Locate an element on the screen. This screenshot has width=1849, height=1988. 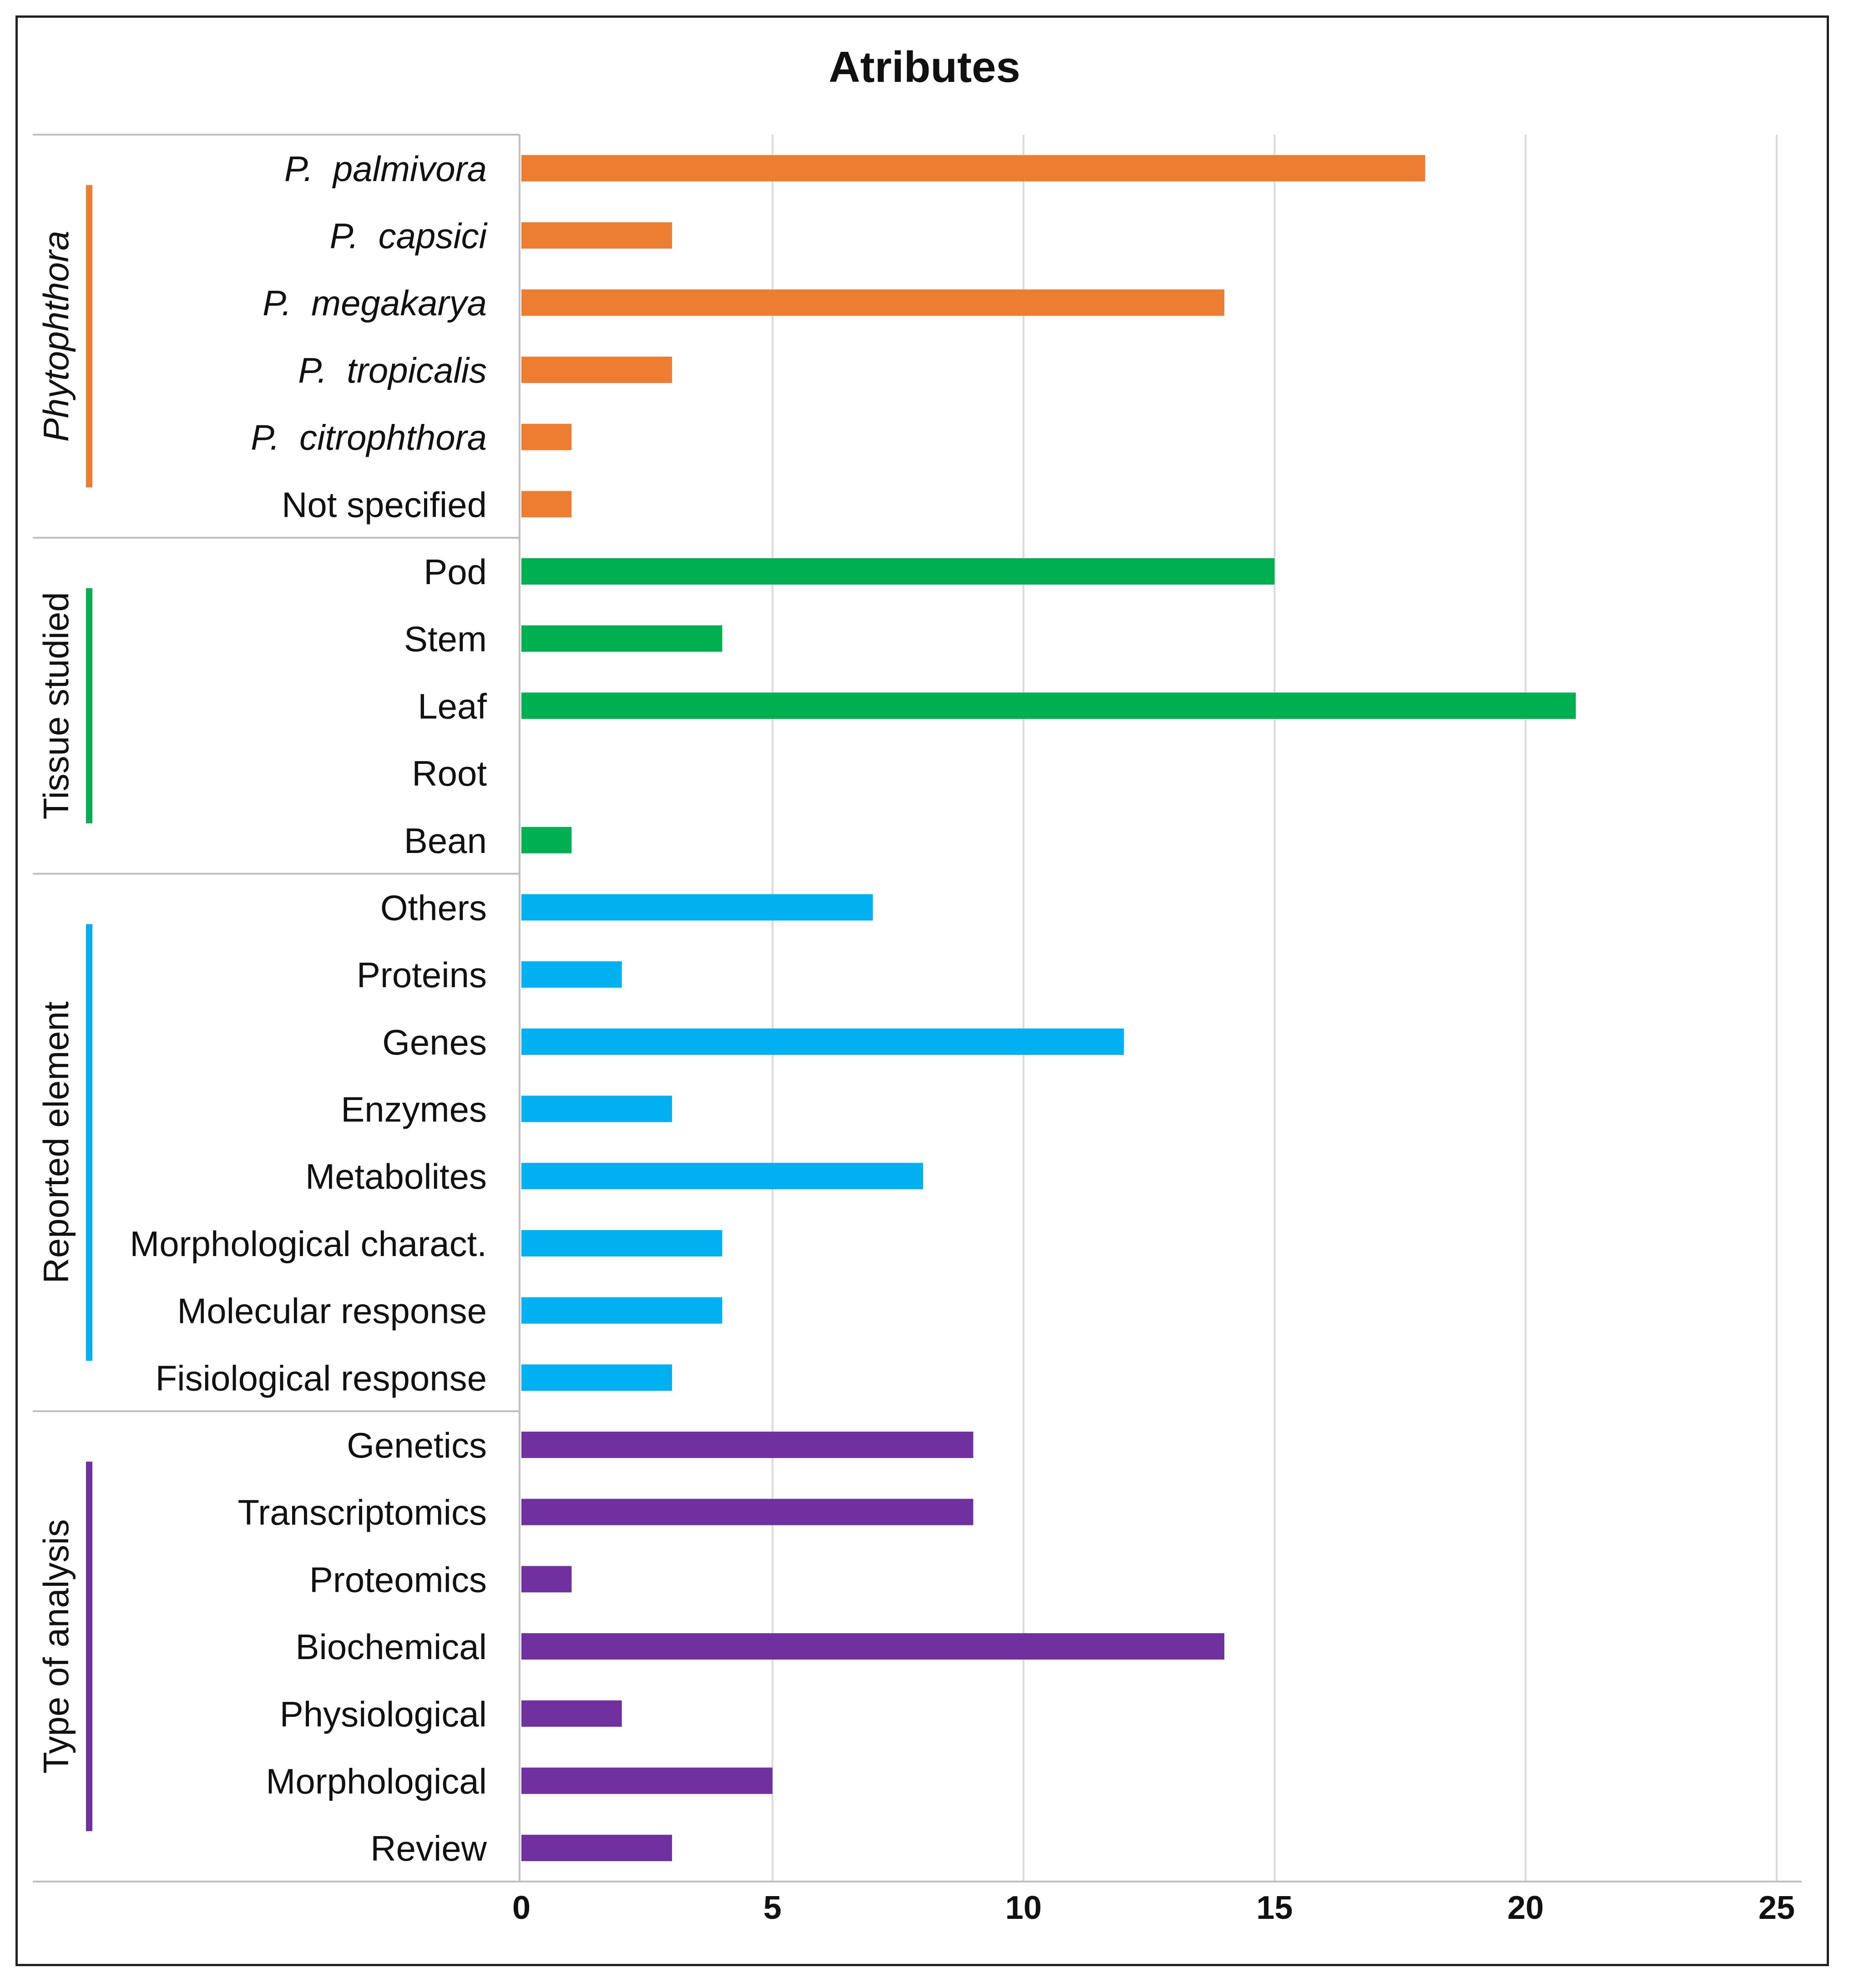
x-tick-20: 20 is located at coordinates (1525, 1908).